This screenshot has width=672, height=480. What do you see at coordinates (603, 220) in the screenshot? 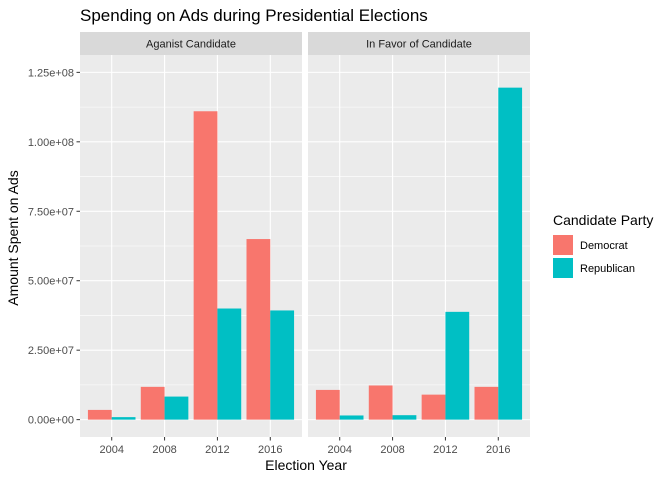
I see `legend-title: Candidate Party` at bounding box center [603, 220].